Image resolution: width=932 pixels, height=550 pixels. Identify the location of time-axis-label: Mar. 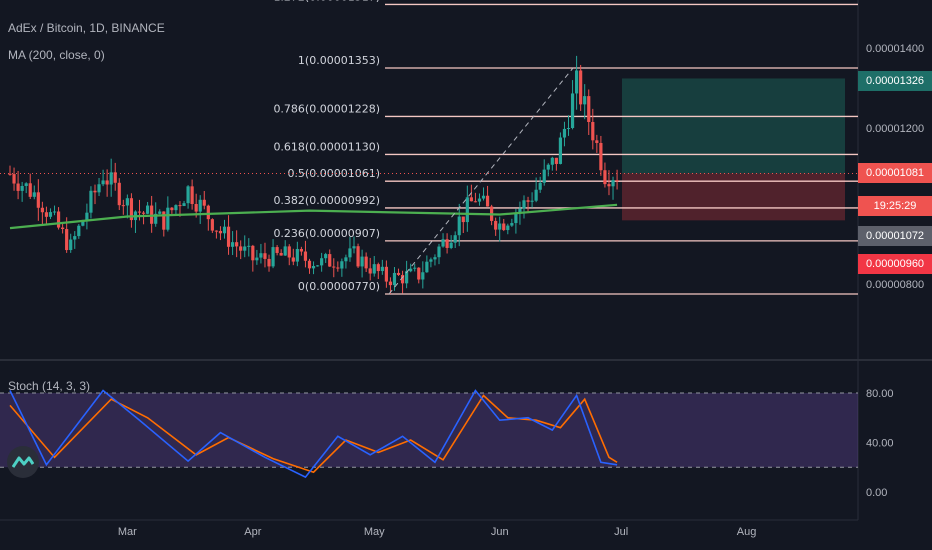
(127, 532).